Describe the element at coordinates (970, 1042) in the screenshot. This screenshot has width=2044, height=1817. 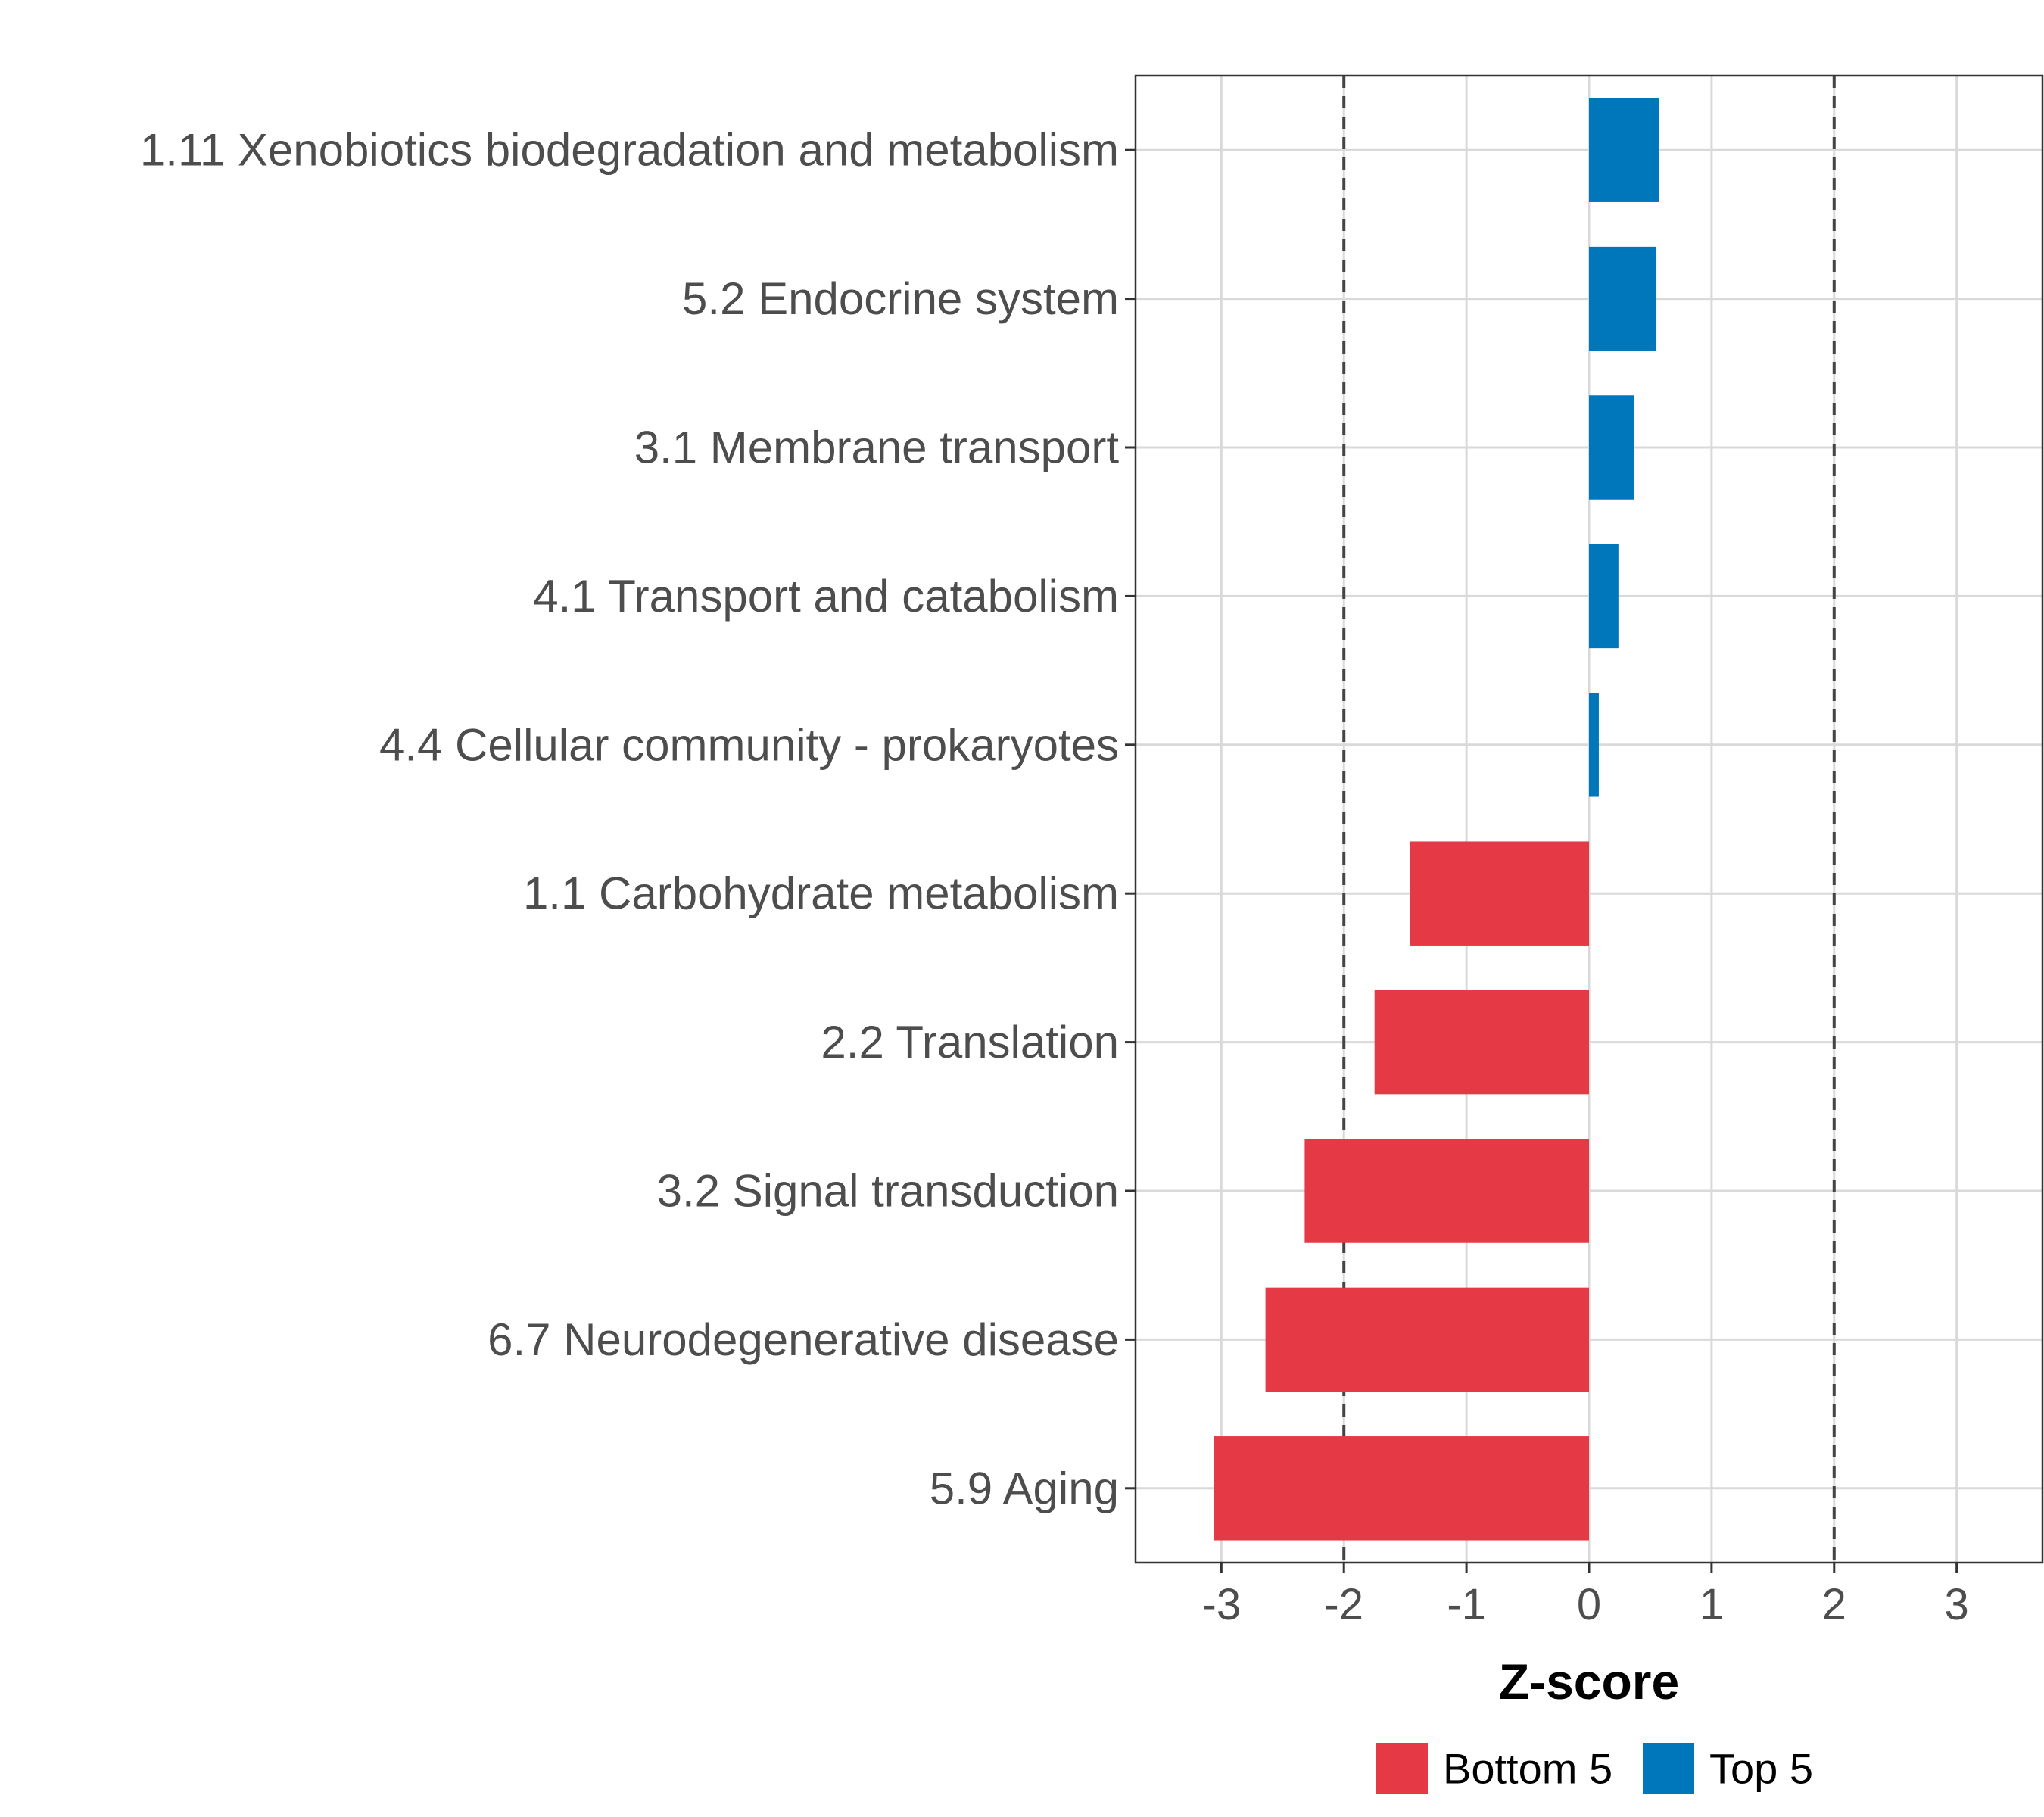
I see `category-label: 2.2 Translation` at that location.